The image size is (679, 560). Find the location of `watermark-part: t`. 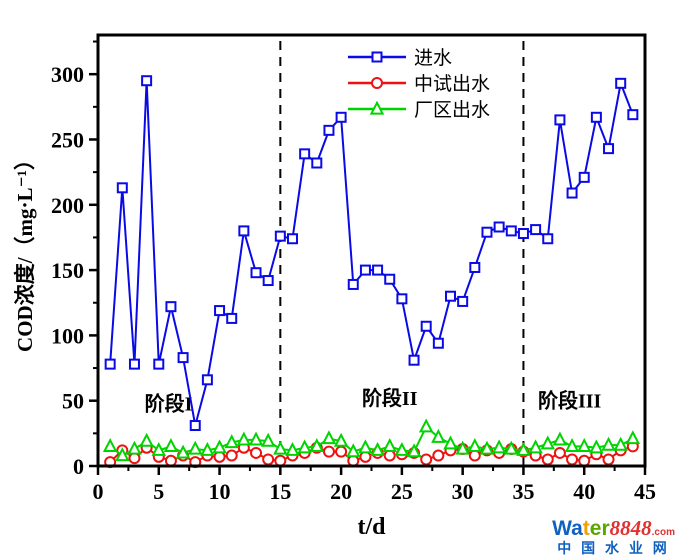

watermark-part: t is located at coordinates (586, 529).